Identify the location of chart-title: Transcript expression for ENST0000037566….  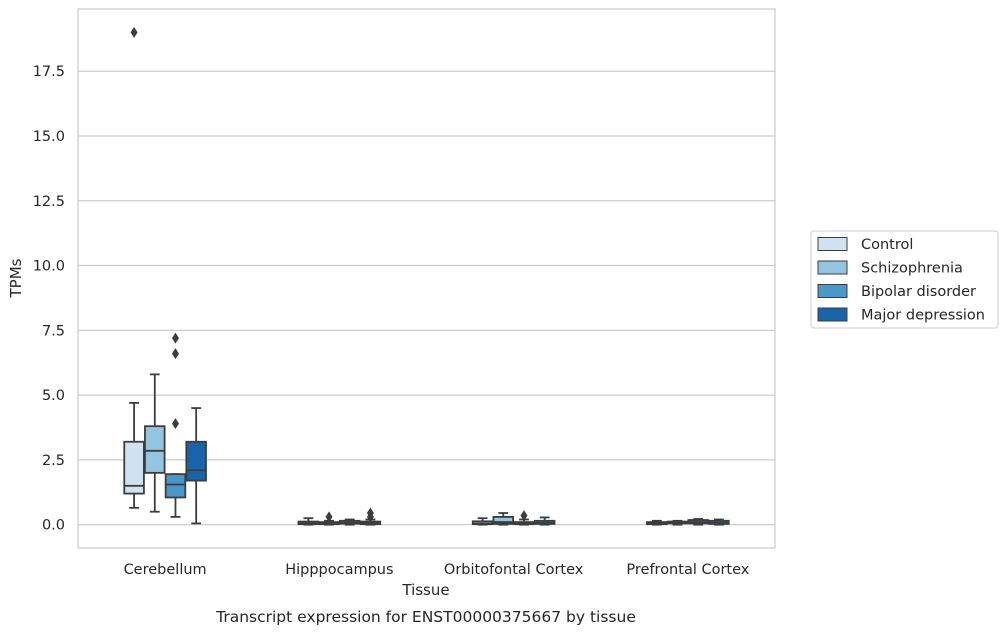
(425, 617).